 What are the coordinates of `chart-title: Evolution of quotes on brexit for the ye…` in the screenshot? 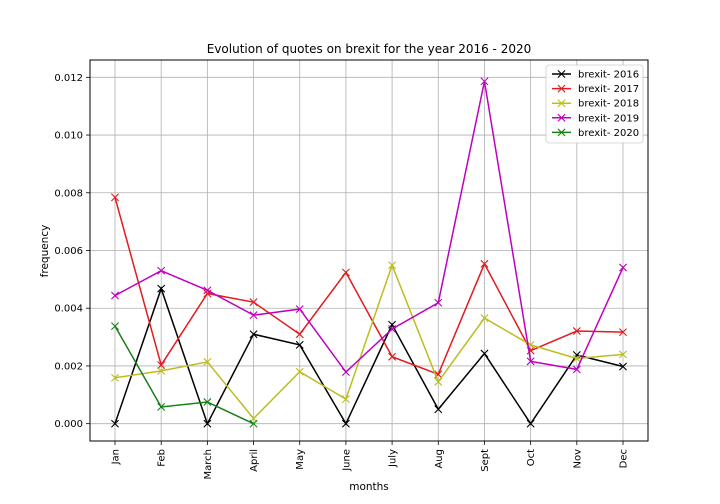 It's located at (369, 49).